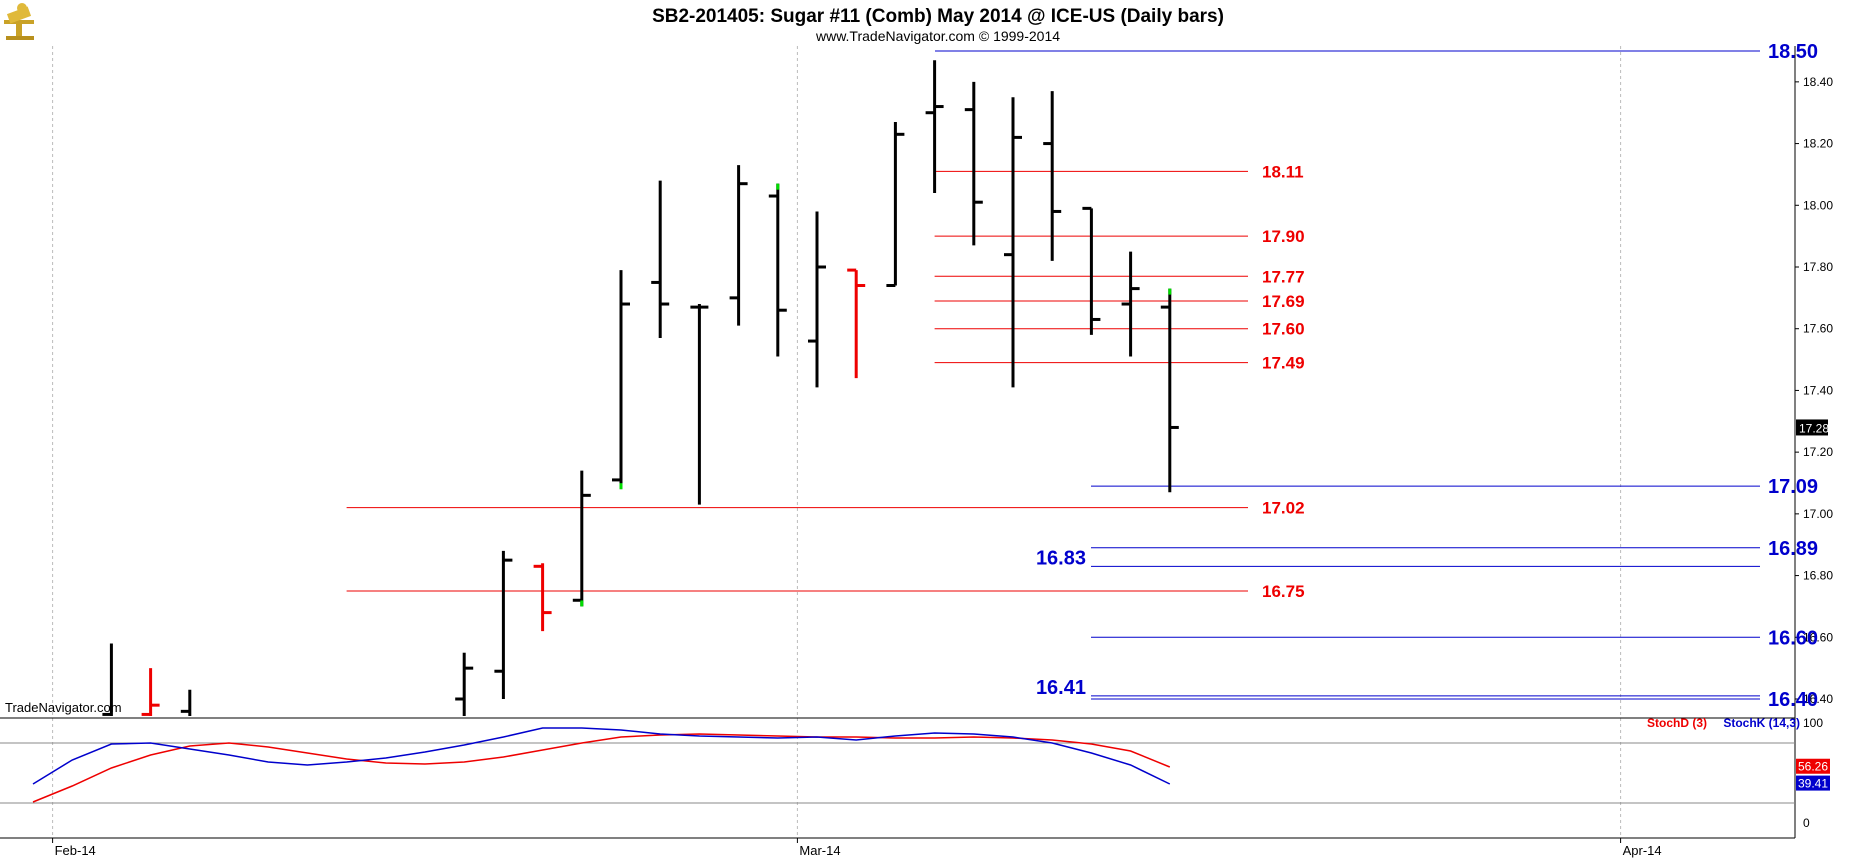  I want to click on stoch-tick-label: 100, so click(1813, 723).